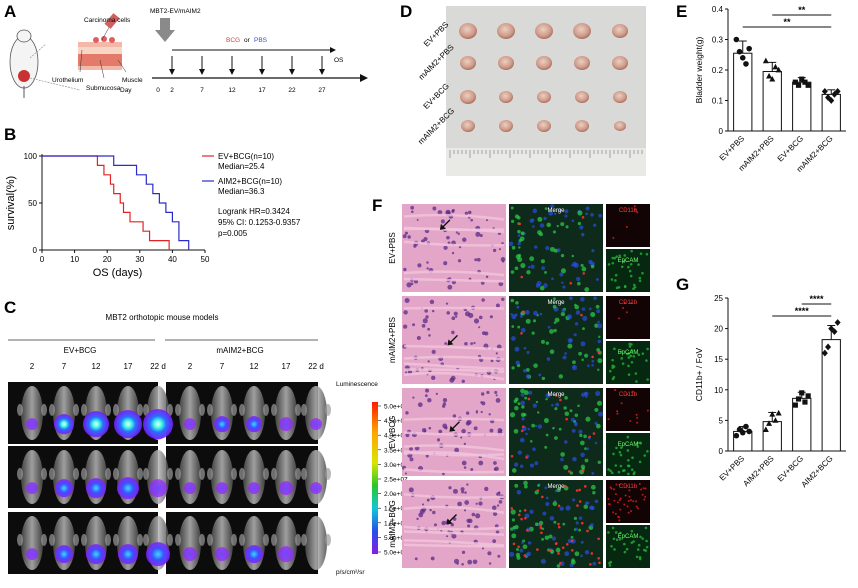 The image size is (858, 588). Describe the element at coordinates (102, 46) in the screenshot. I see `bladder-wall-layers` at that location.